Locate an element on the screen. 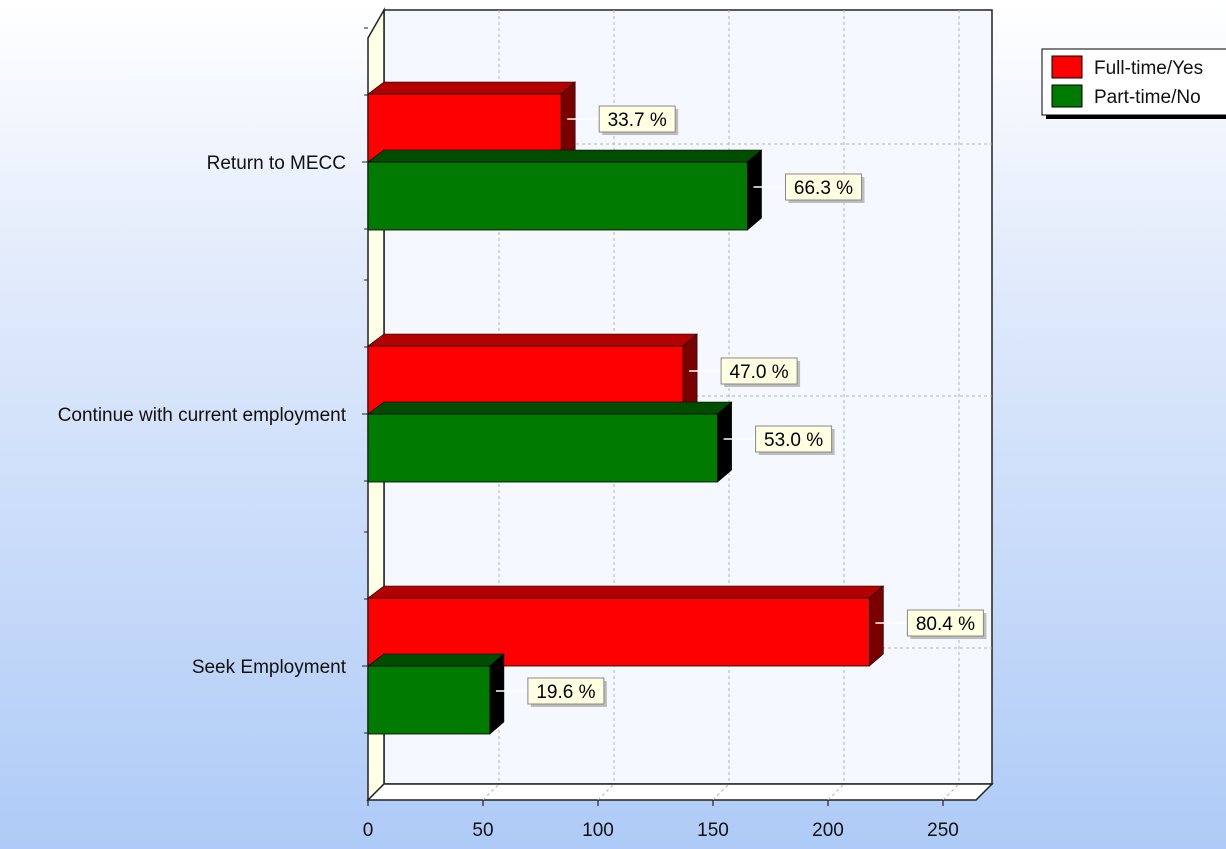 The height and width of the screenshot is (849, 1226). data-label-1-2: 19.6 % is located at coordinates (565, 692).